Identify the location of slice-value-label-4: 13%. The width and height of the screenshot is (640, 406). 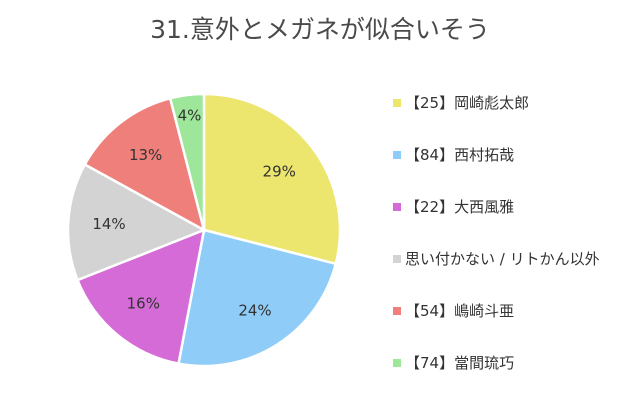
(145, 155).